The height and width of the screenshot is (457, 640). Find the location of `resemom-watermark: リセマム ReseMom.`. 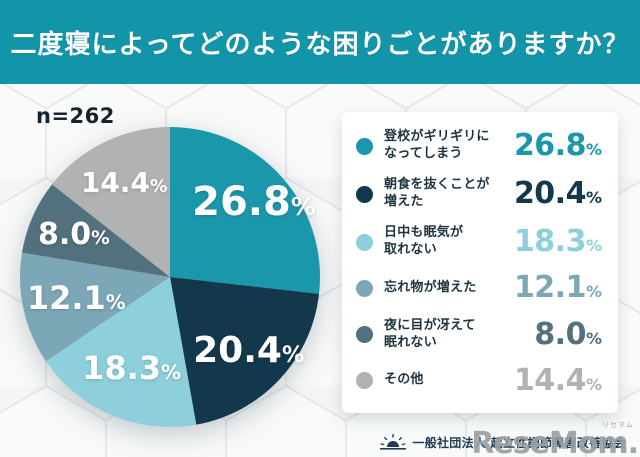

resemom-watermark: リセマム ReseMom. is located at coordinates (555, 439).